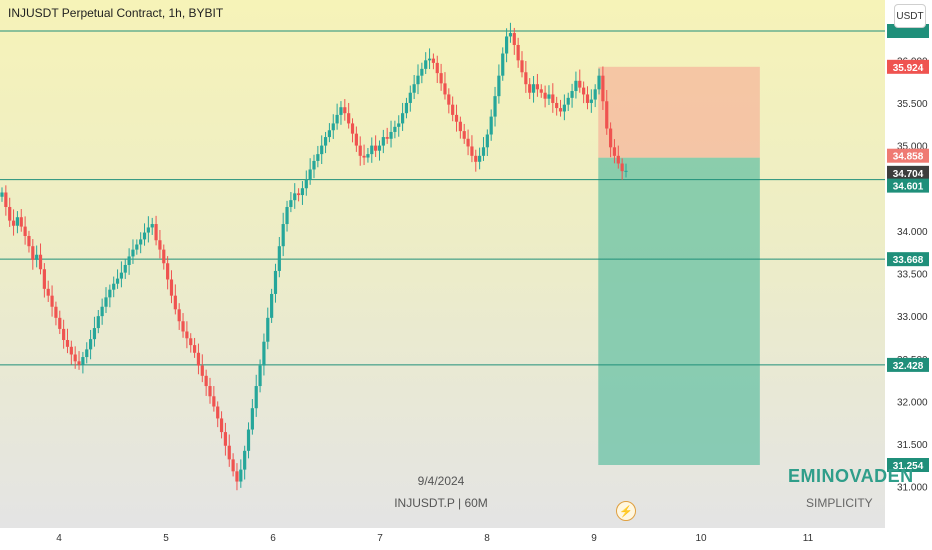  What do you see at coordinates (908, 68) in the screenshot?
I see `price-label-text: 35.924` at bounding box center [908, 68].